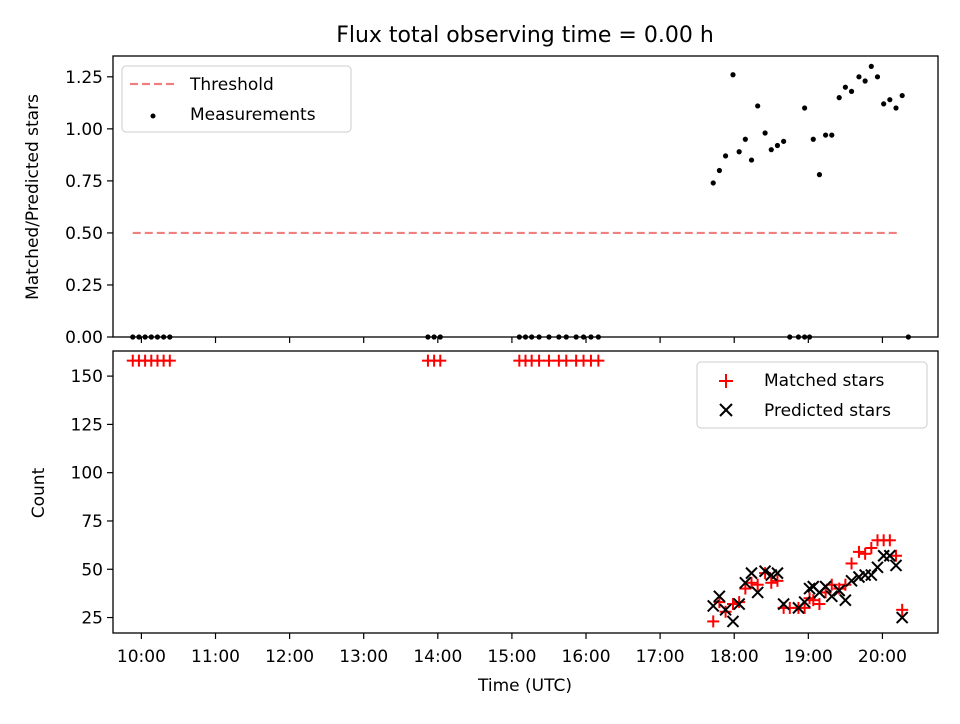 The width and height of the screenshot is (960, 724). What do you see at coordinates (87, 474) in the screenshot?
I see `bottom-y-tick-label: 100` at bounding box center [87, 474].